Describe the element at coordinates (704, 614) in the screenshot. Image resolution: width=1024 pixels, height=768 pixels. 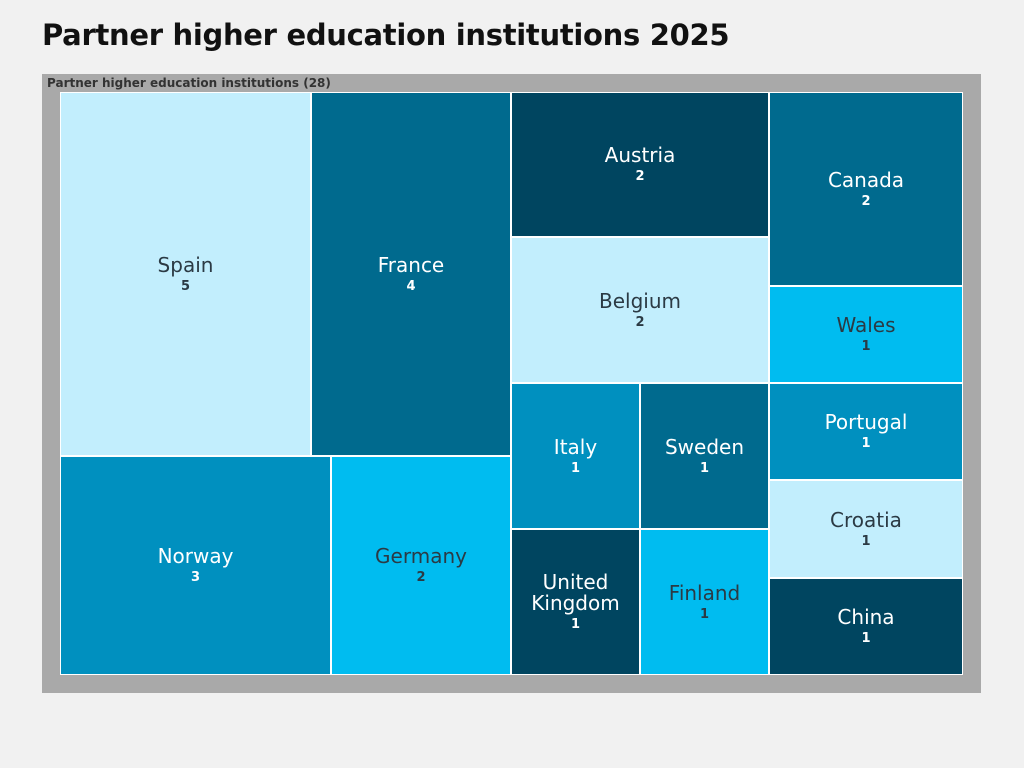
I see `tile-value-finland: 1` at that location.